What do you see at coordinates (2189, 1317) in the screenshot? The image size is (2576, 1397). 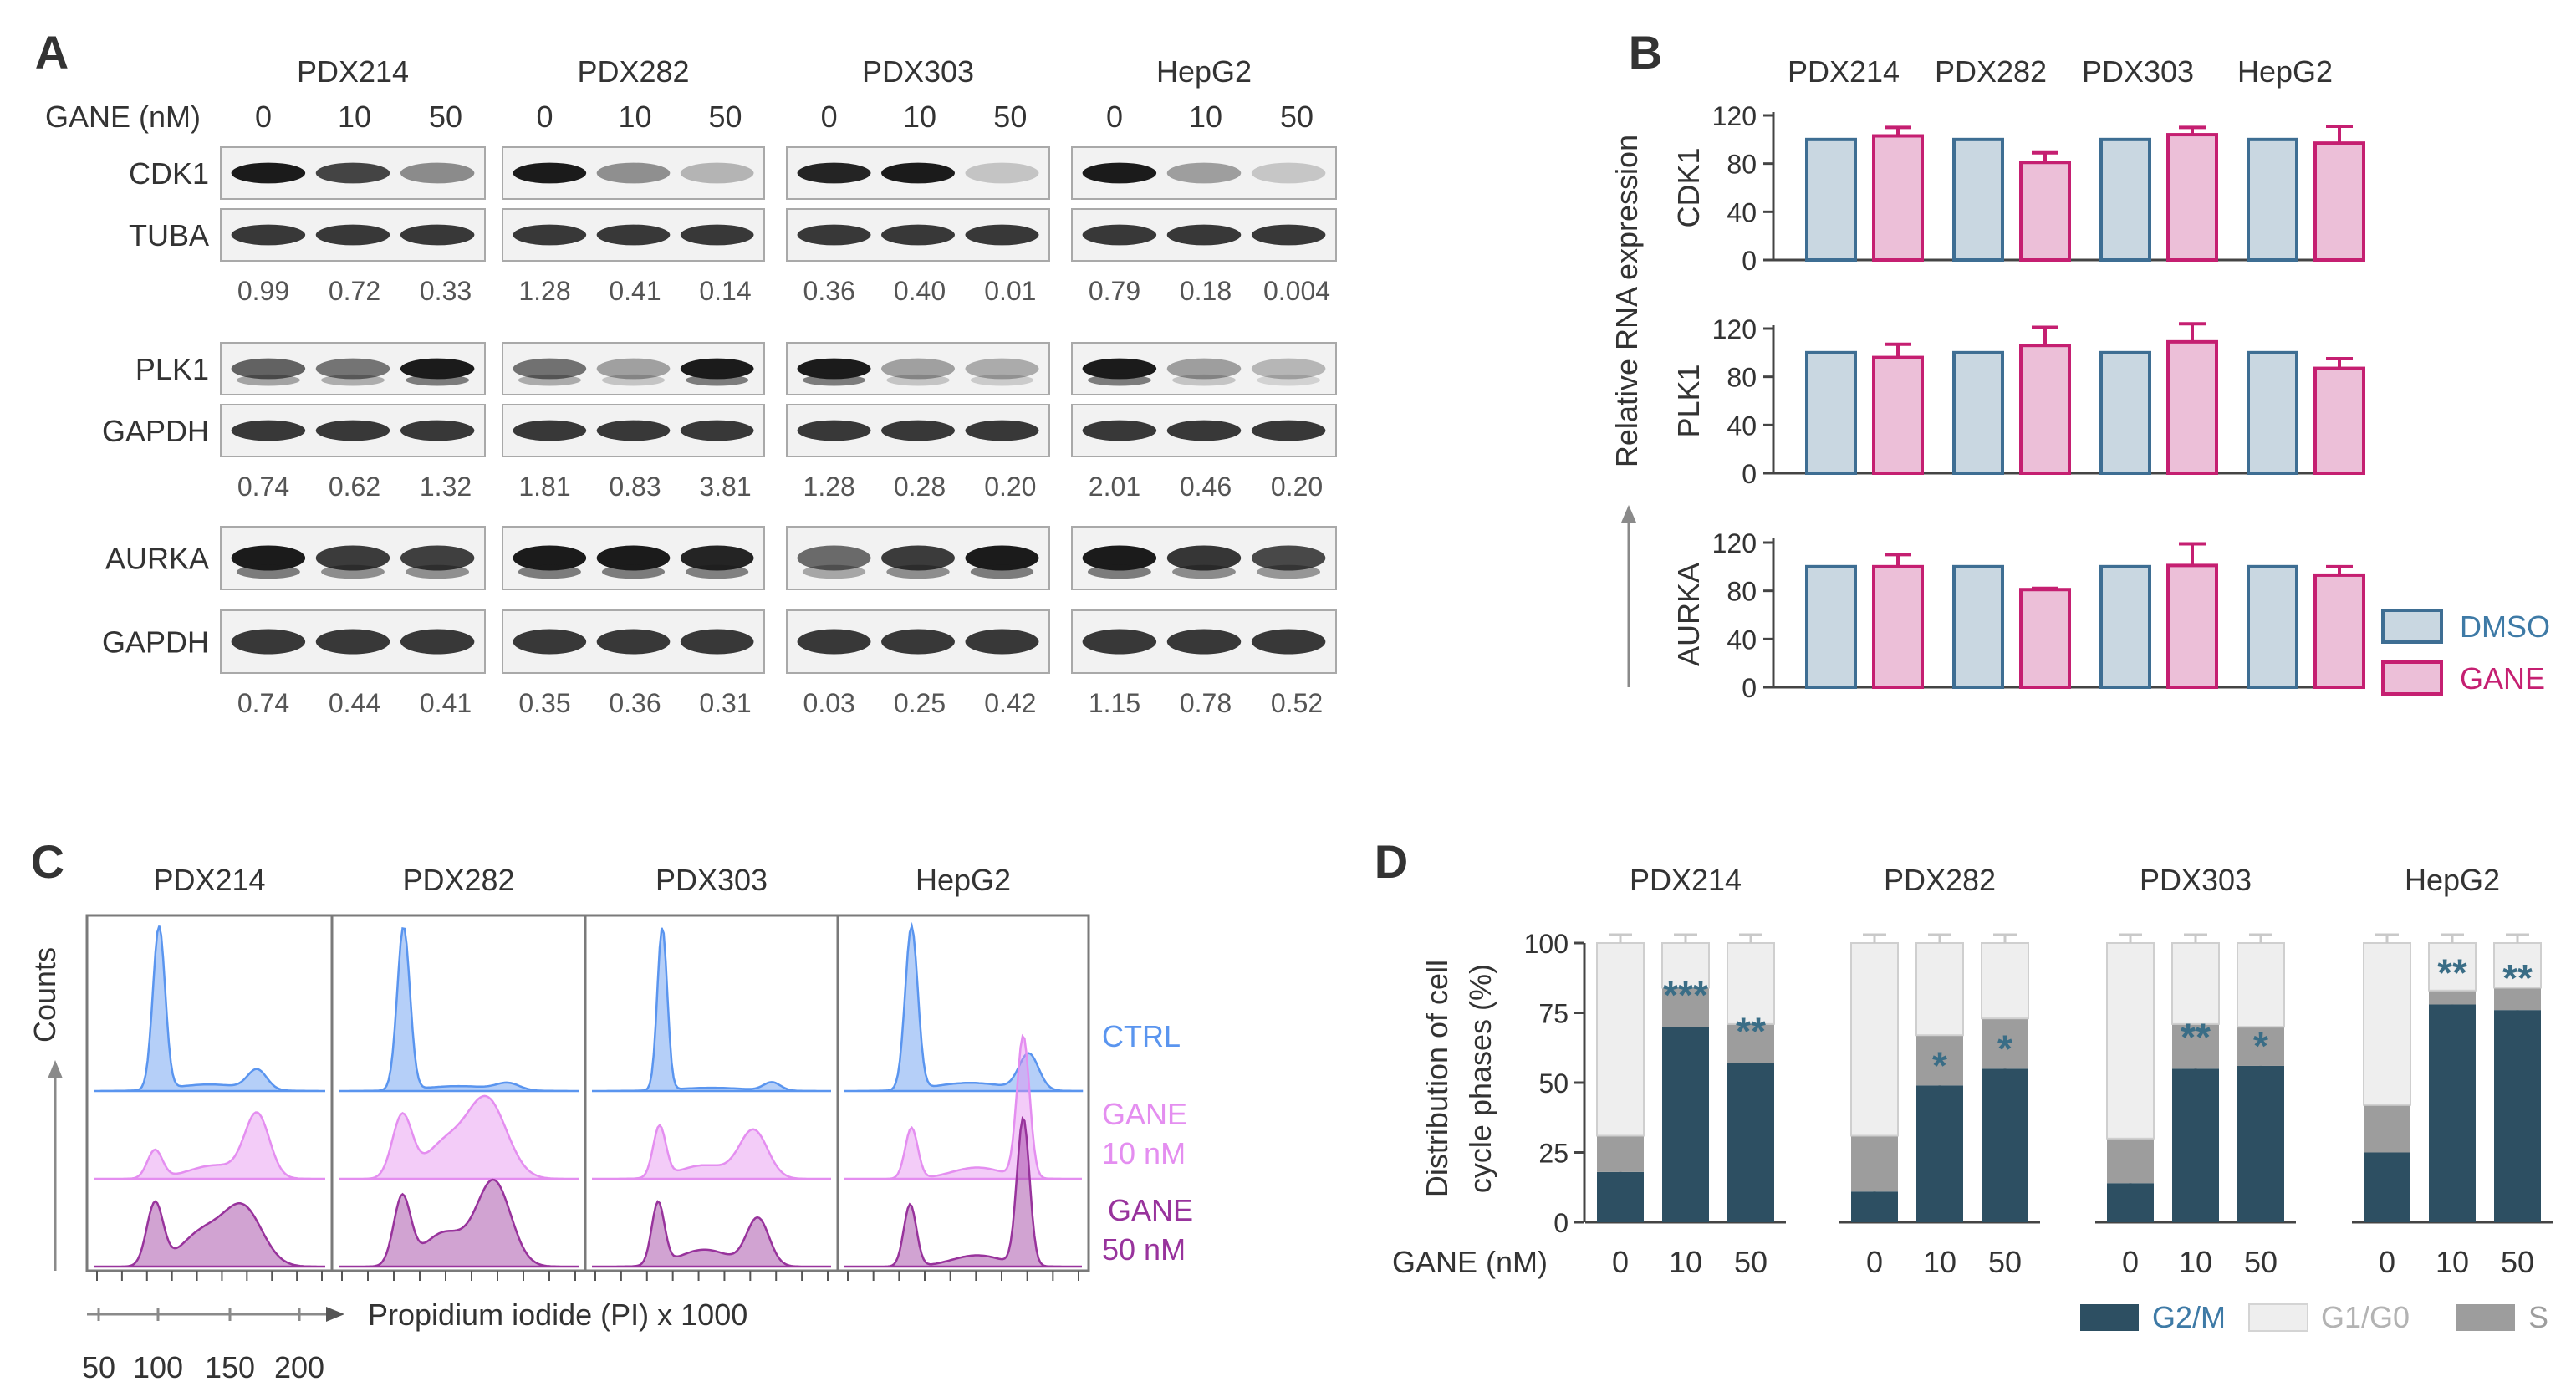 I see `cell-cycle-legend-g2m-label: G2/M` at bounding box center [2189, 1317].